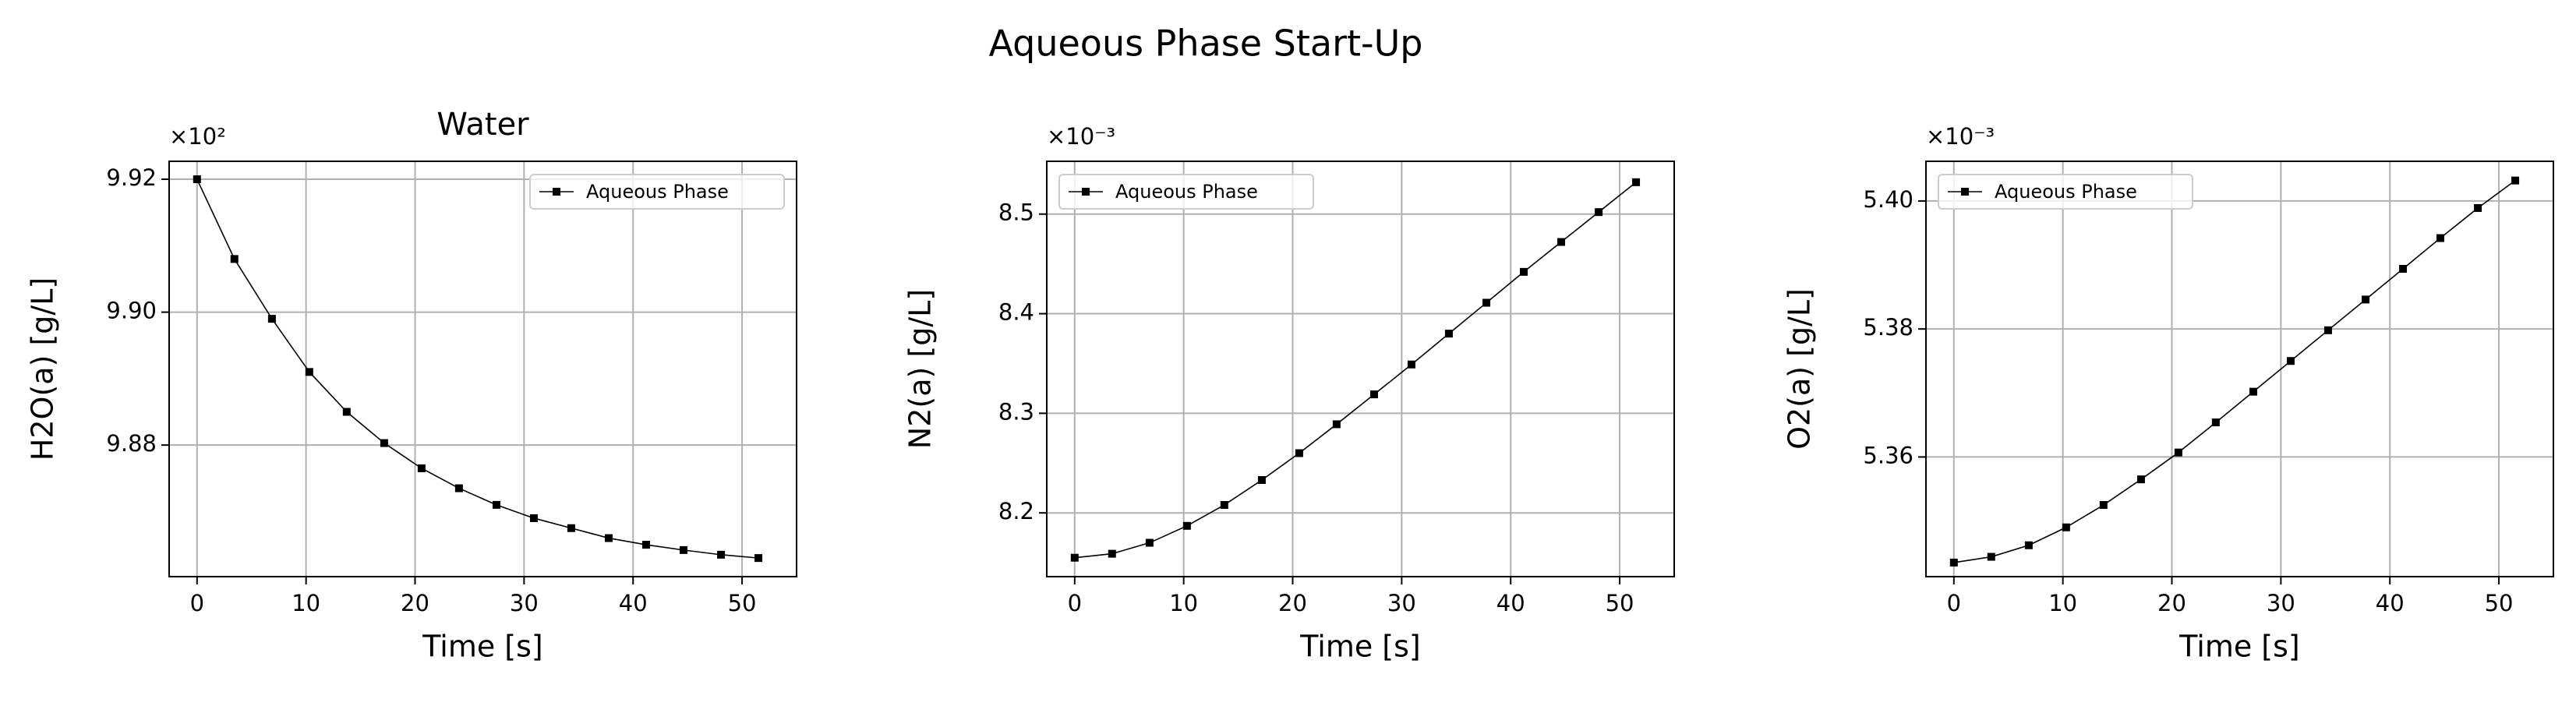 The image size is (2576, 706). What do you see at coordinates (131, 443) in the screenshot?
I see `y-tick-label: 9.88` at bounding box center [131, 443].